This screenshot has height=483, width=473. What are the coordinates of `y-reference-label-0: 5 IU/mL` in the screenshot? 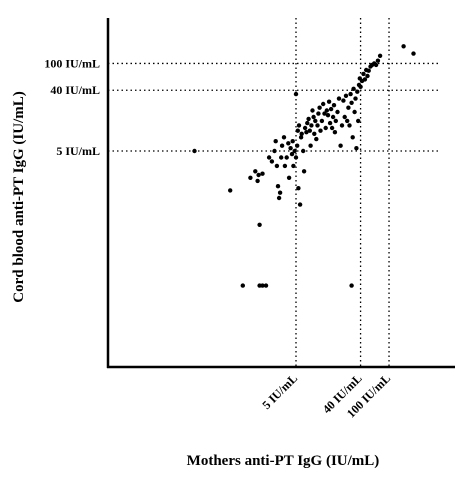 It's located at (78, 151).